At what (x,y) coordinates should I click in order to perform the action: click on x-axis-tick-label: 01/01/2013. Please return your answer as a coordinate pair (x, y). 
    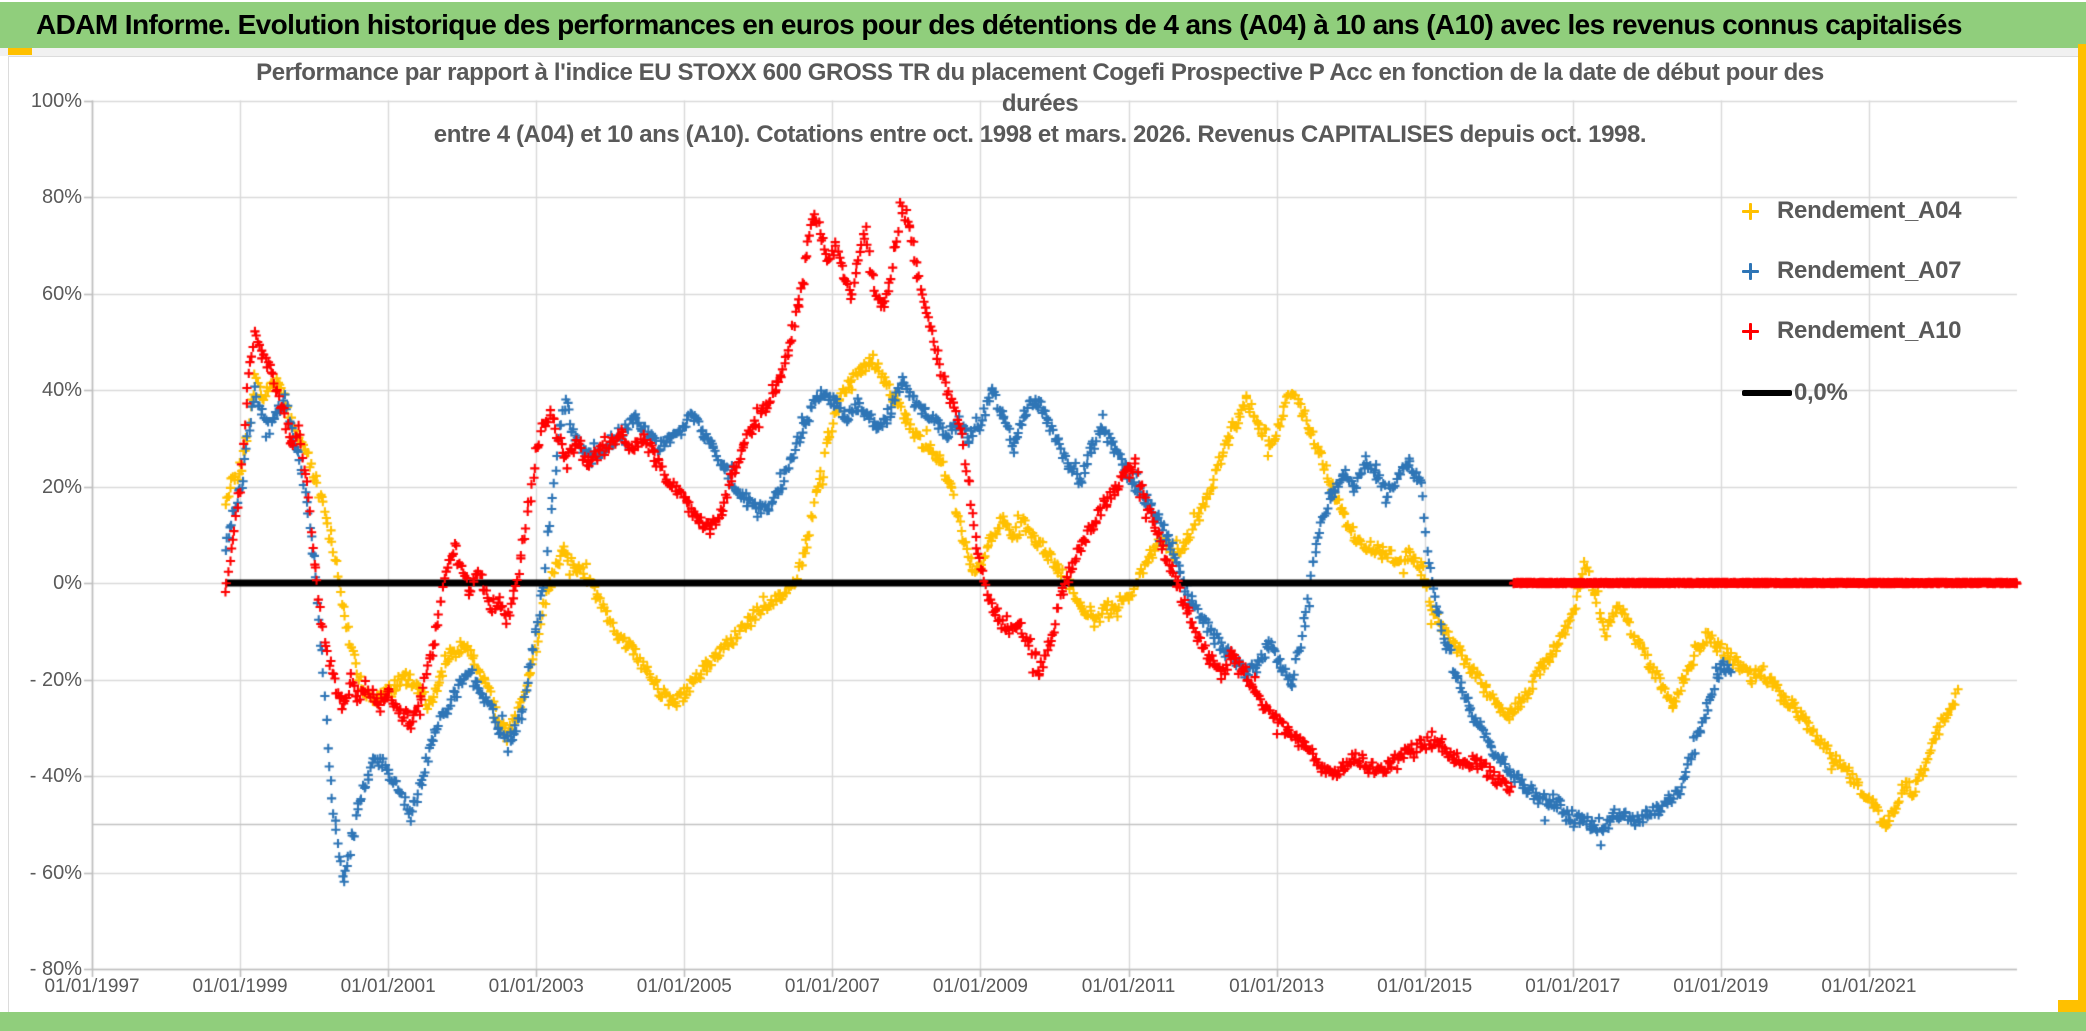
    Looking at the image, I should click on (1277, 986).